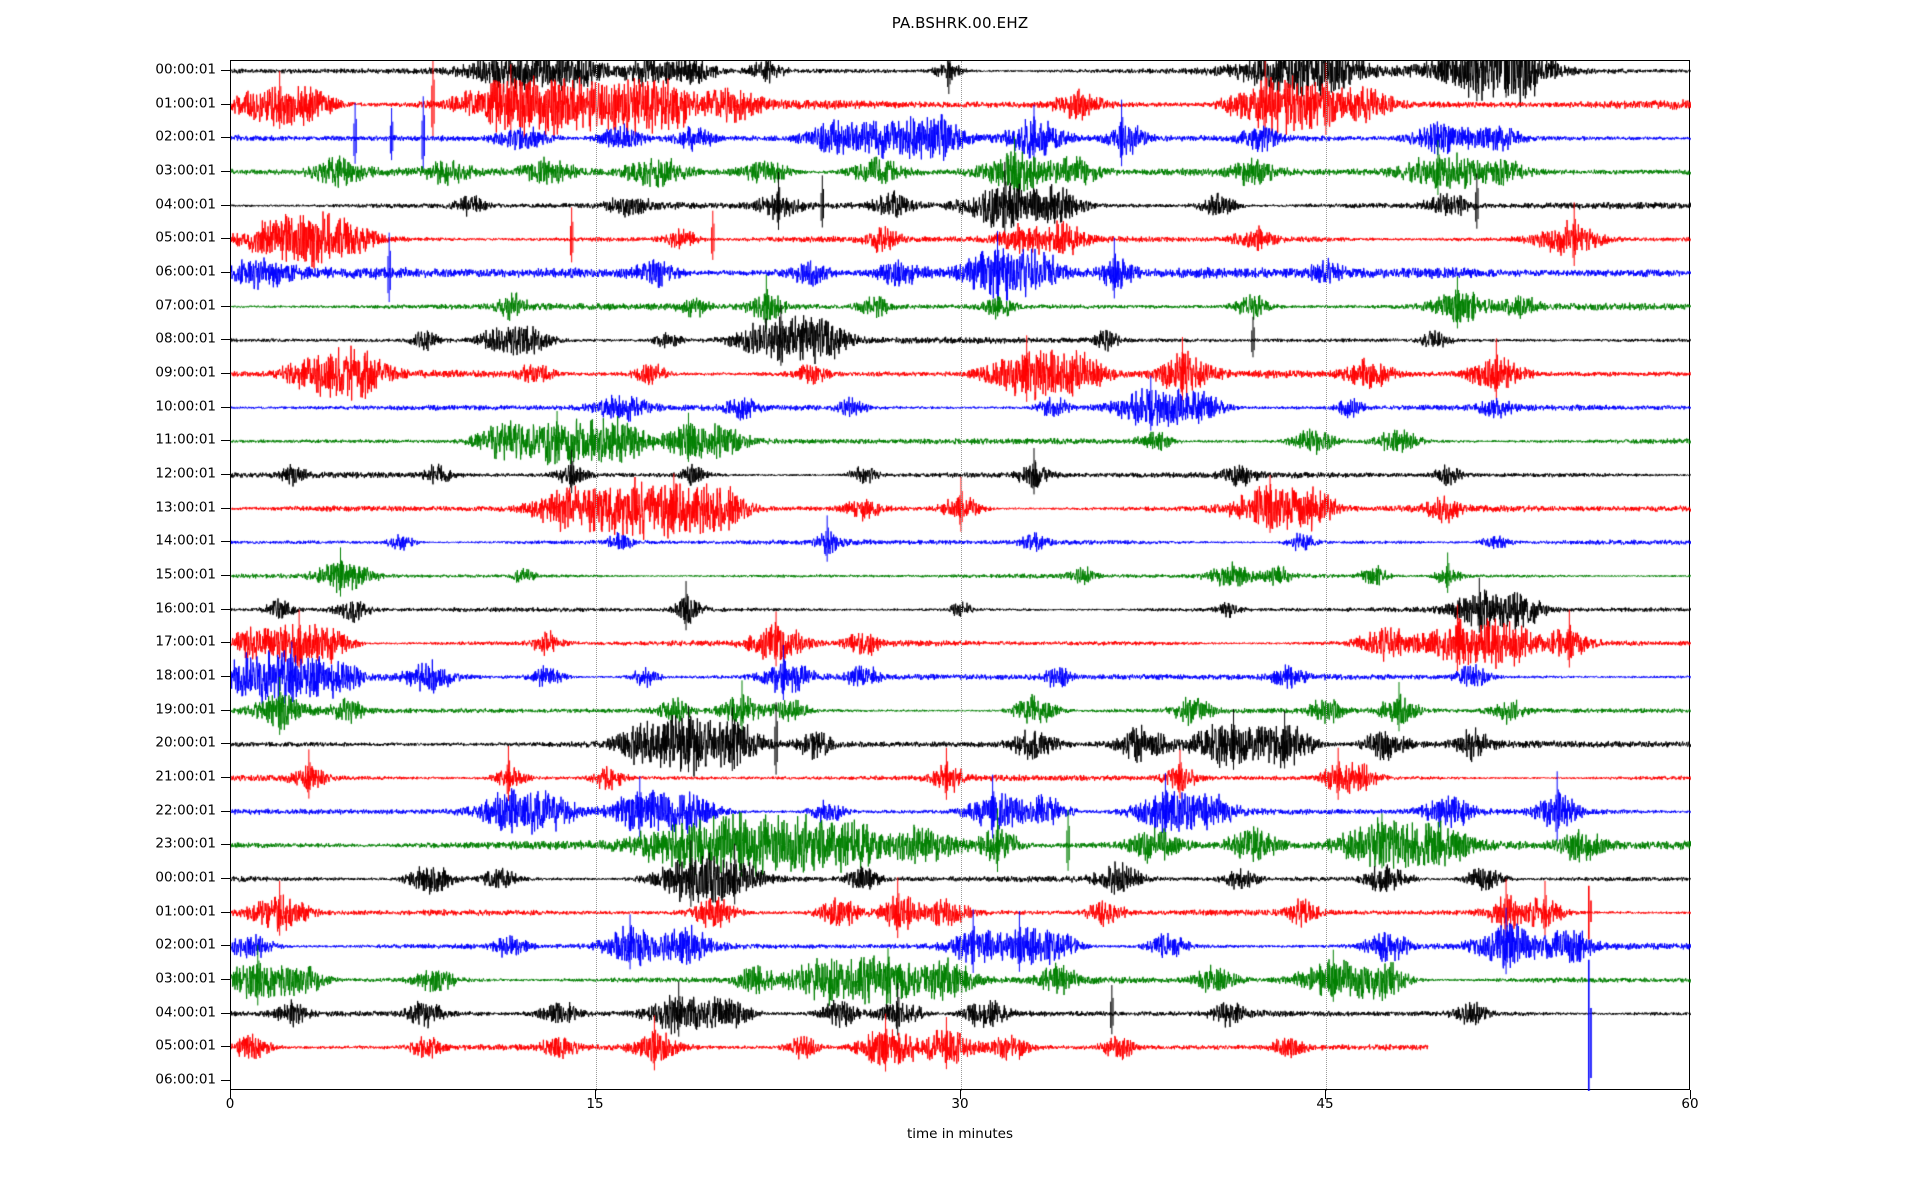 The height and width of the screenshot is (1200, 1920). Describe the element at coordinates (185, 641) in the screenshot. I see `y-tick-label: 17:00:01` at that location.